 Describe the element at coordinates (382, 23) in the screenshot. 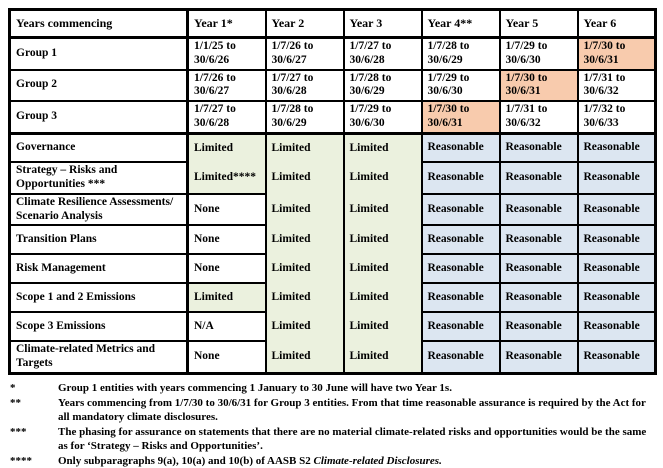

I see `header-year-3: Year 3` at that location.